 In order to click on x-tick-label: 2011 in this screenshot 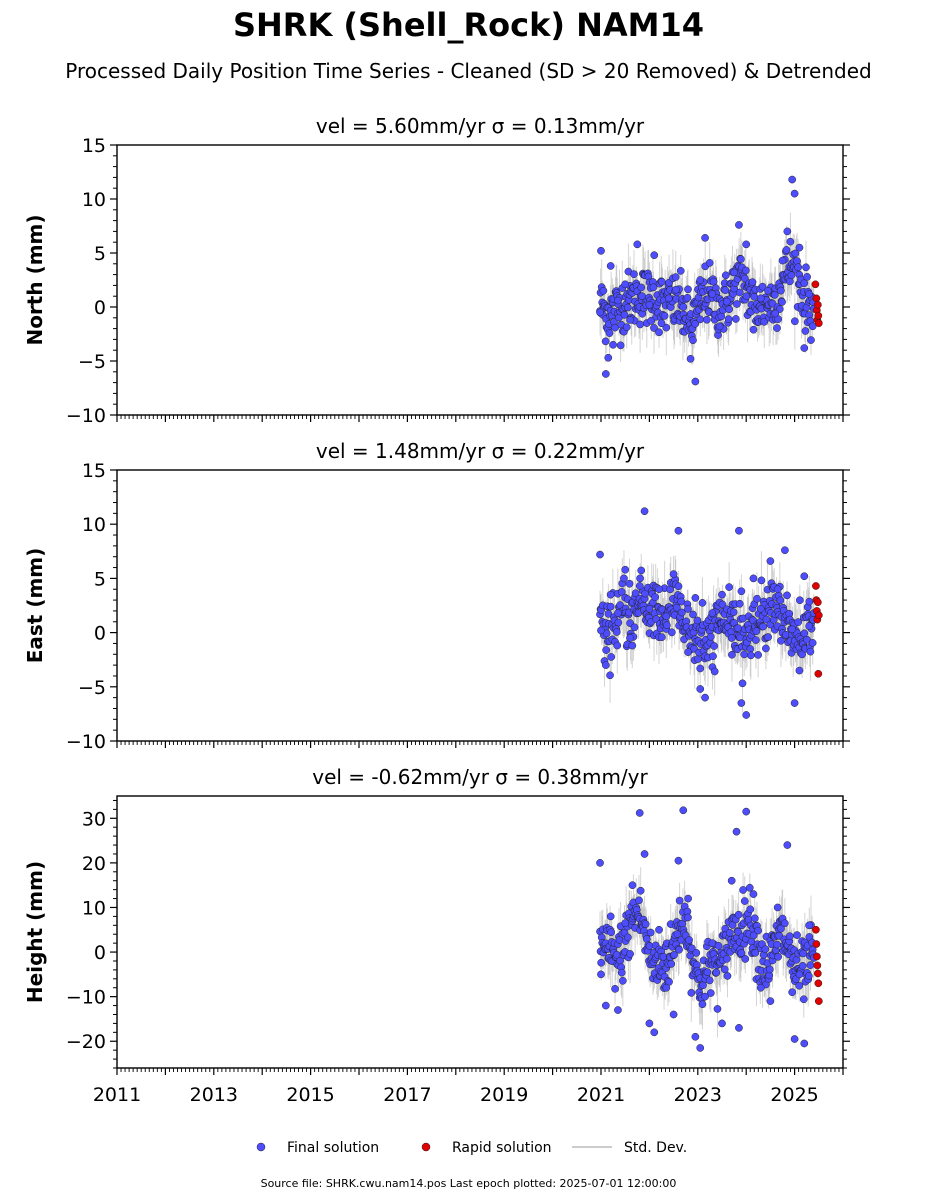, I will do `click(117, 1095)`.